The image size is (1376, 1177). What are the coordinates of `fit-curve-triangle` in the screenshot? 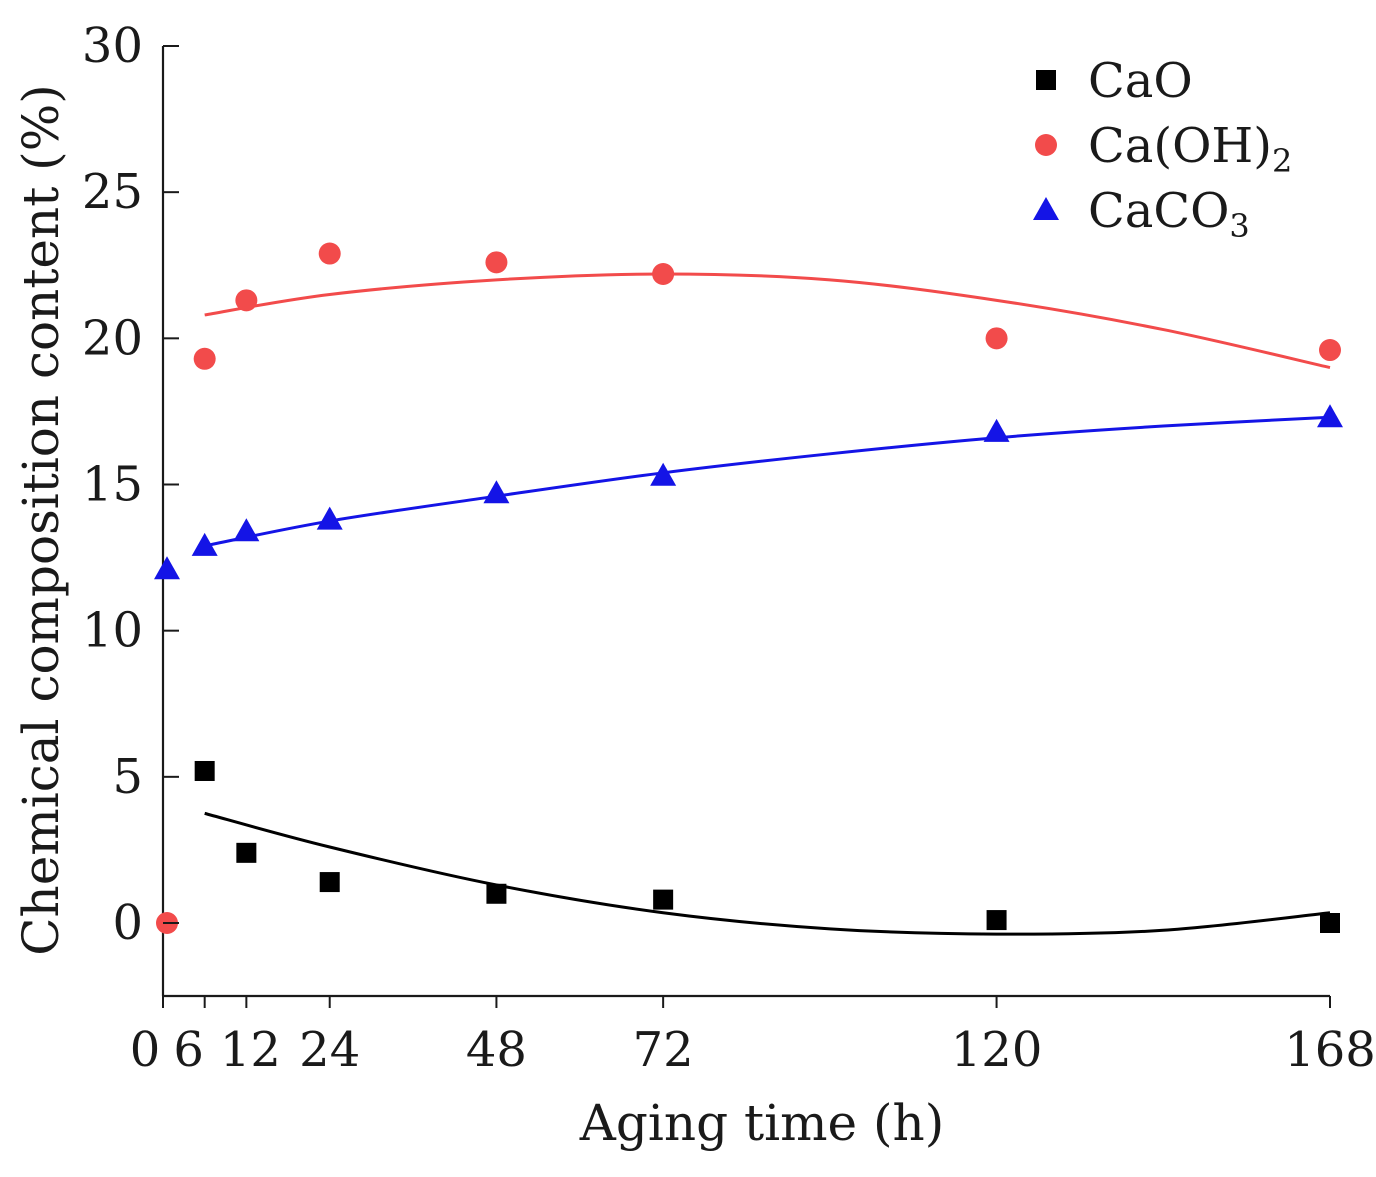 It's located at (767, 481).